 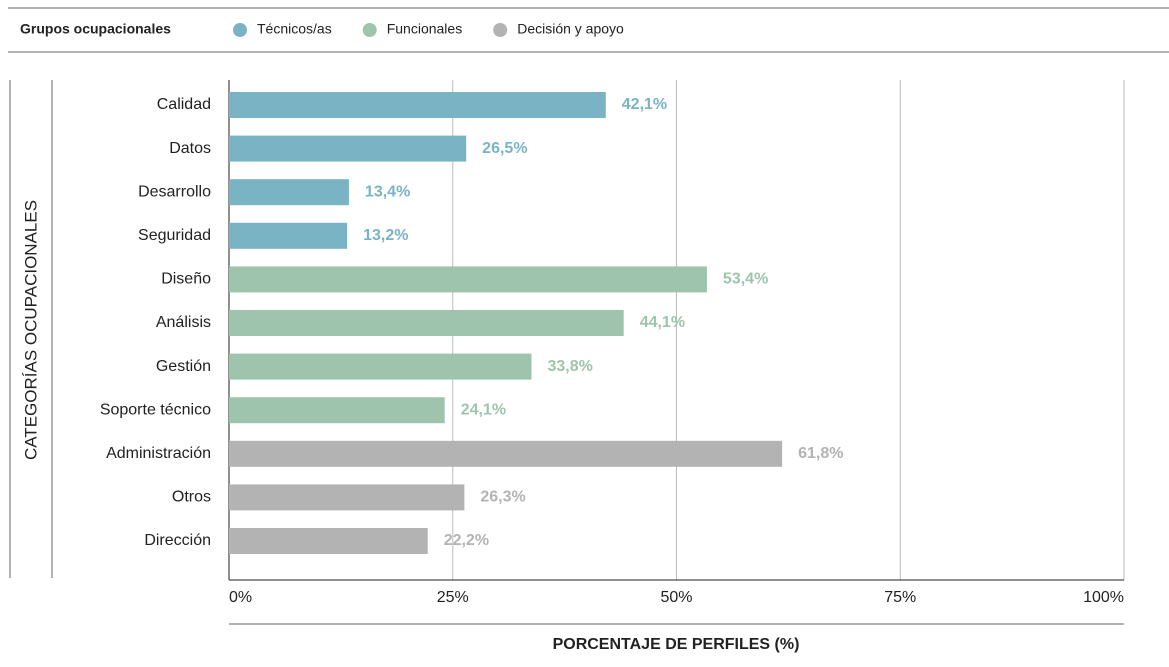 I want to click on x-tick-label: 75%, so click(x=900, y=597).